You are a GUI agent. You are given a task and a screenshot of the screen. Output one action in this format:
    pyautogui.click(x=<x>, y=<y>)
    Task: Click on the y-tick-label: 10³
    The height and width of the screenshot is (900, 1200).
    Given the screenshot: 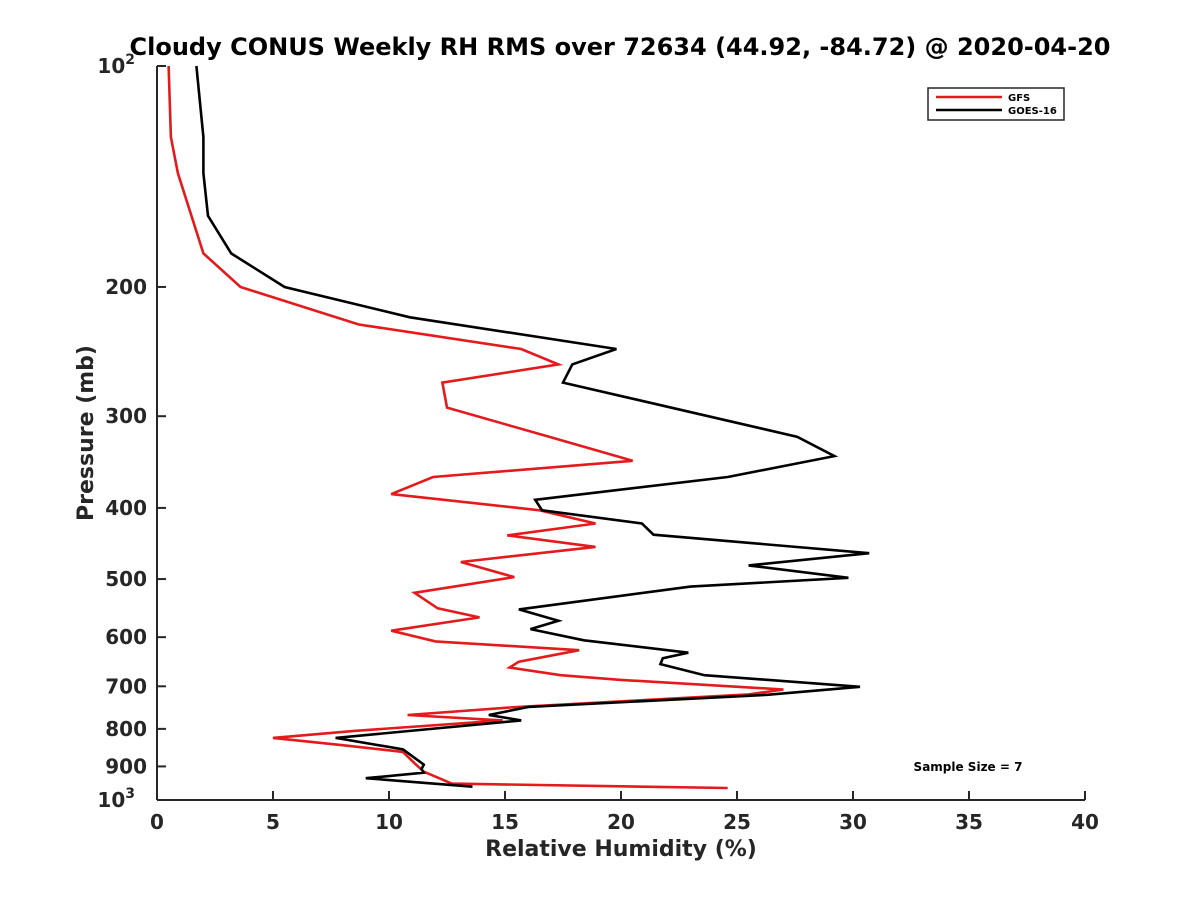 What is the action you would take?
    pyautogui.click(x=116, y=799)
    